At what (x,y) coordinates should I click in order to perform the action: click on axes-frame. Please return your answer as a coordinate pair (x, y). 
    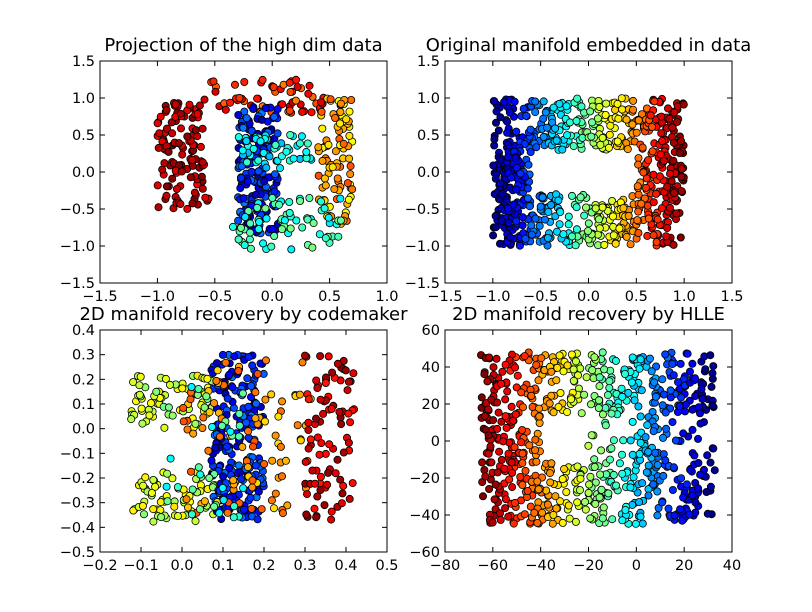
    Looking at the image, I should click on (588, 172).